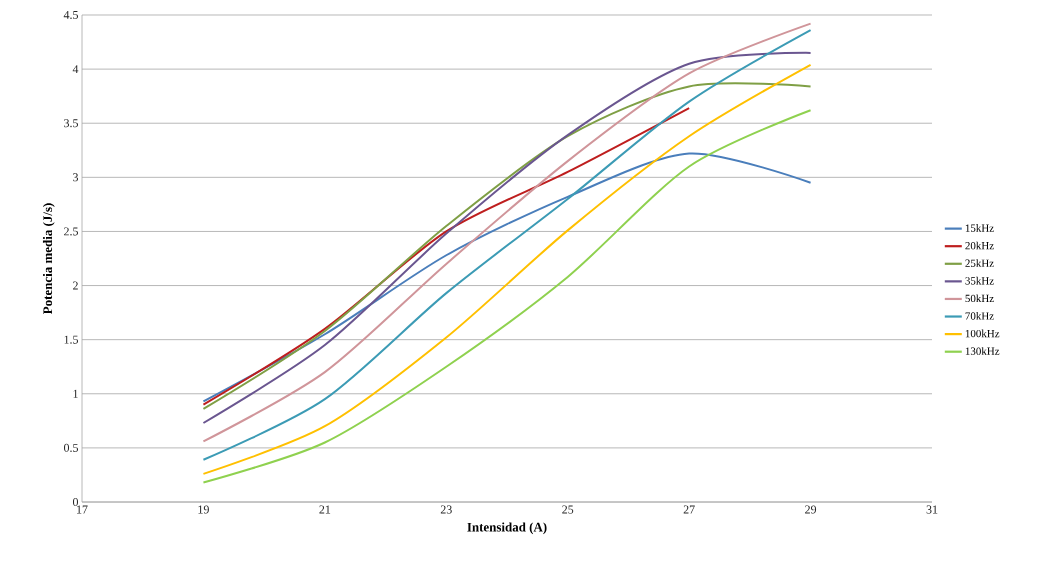 The height and width of the screenshot is (567, 1048). I want to click on legend-label: 100kHz, so click(982, 333).